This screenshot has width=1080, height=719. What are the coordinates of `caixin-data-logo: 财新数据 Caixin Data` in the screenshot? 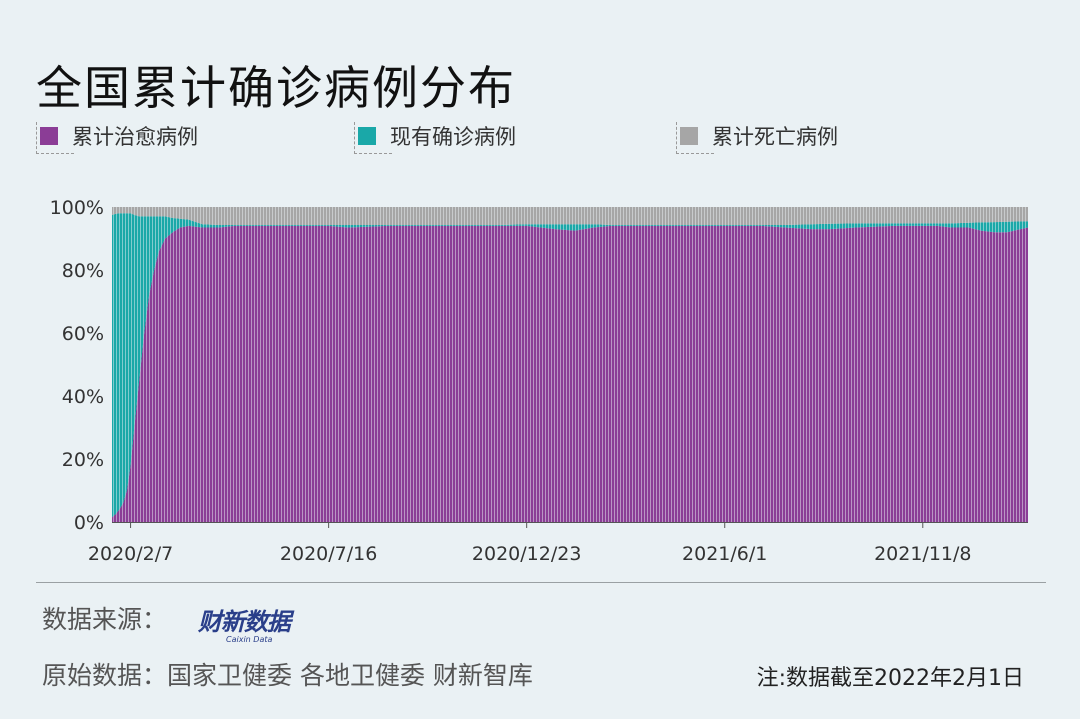 It's located at (253, 623).